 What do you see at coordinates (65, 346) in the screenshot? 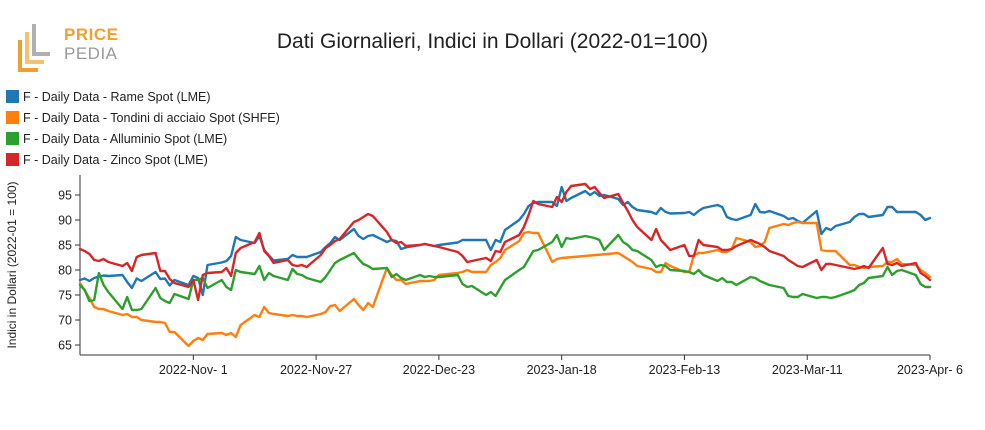
I see `y-tick-label: 65` at bounding box center [65, 346].